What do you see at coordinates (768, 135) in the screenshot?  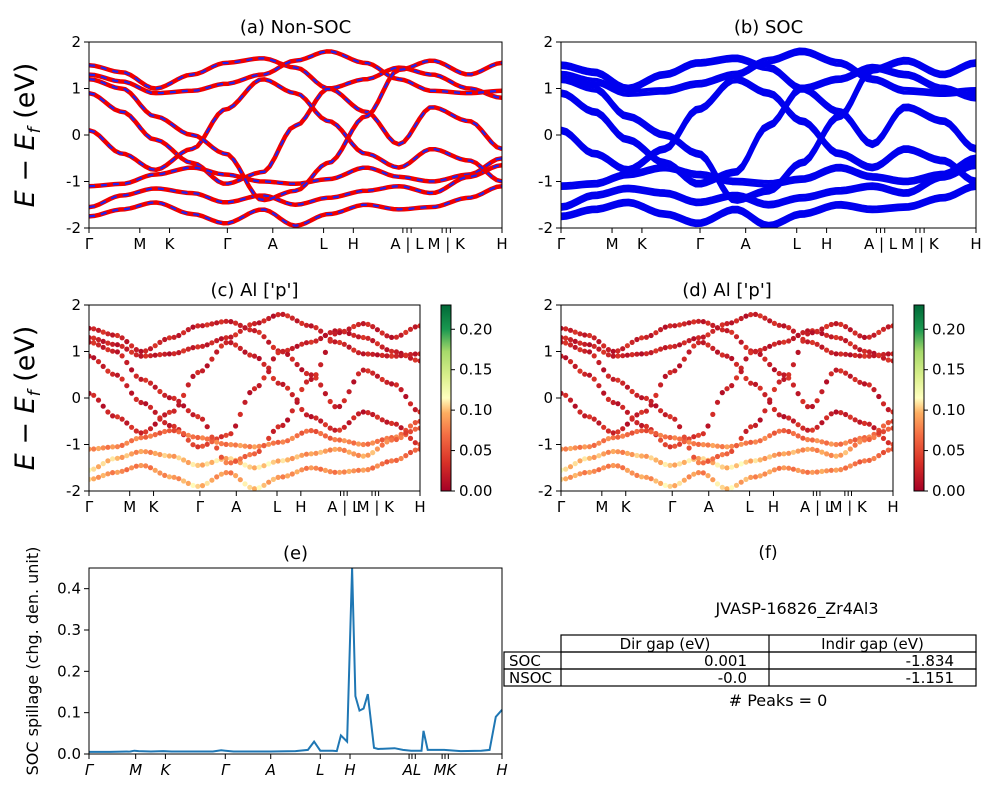 I see `panel-b-frame` at bounding box center [768, 135].